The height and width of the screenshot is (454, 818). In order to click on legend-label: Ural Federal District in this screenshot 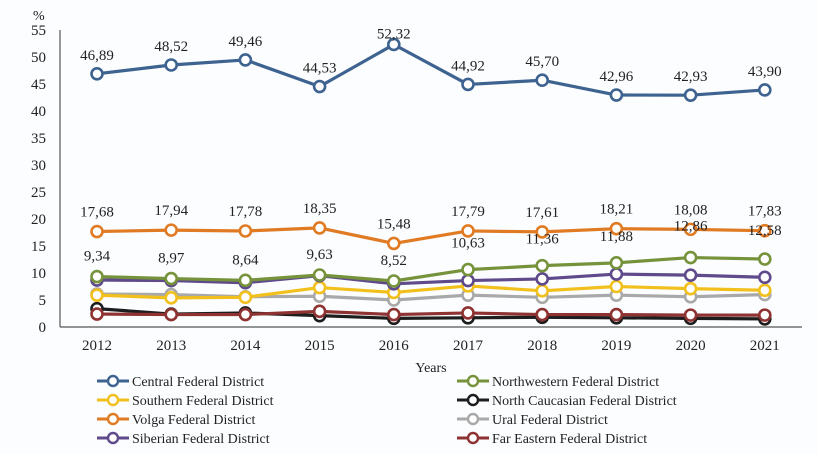, I will do `click(550, 420)`.